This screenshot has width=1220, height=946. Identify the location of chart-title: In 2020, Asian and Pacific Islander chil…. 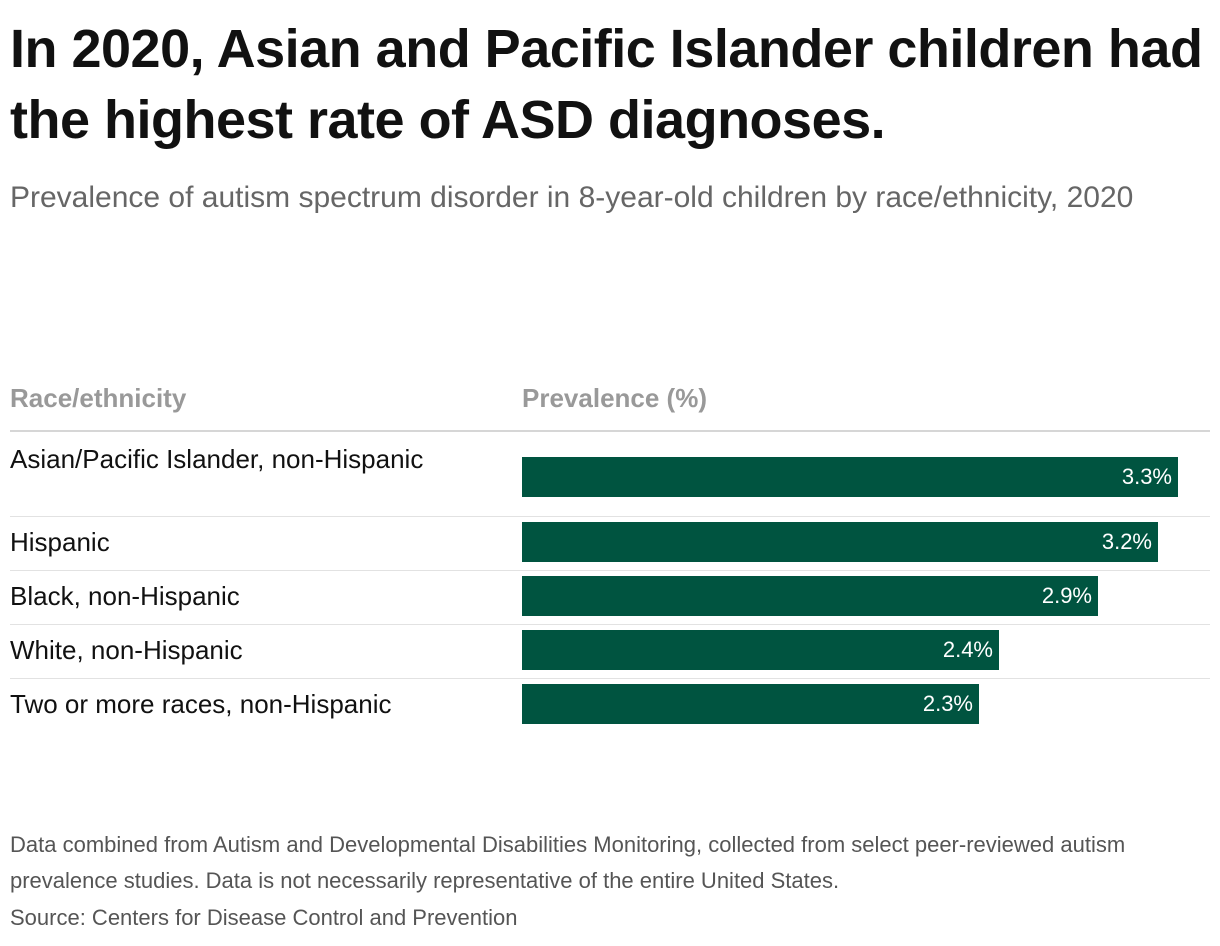
(606, 84).